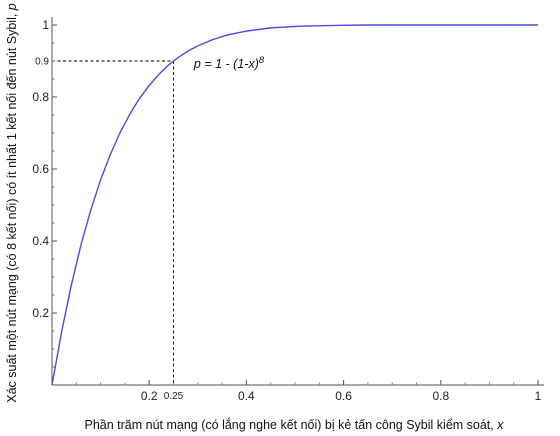 Image resolution: width=560 pixels, height=436 pixels. What do you see at coordinates (42, 62) in the screenshot?
I see `marker-y-label: 0.9` at bounding box center [42, 62].